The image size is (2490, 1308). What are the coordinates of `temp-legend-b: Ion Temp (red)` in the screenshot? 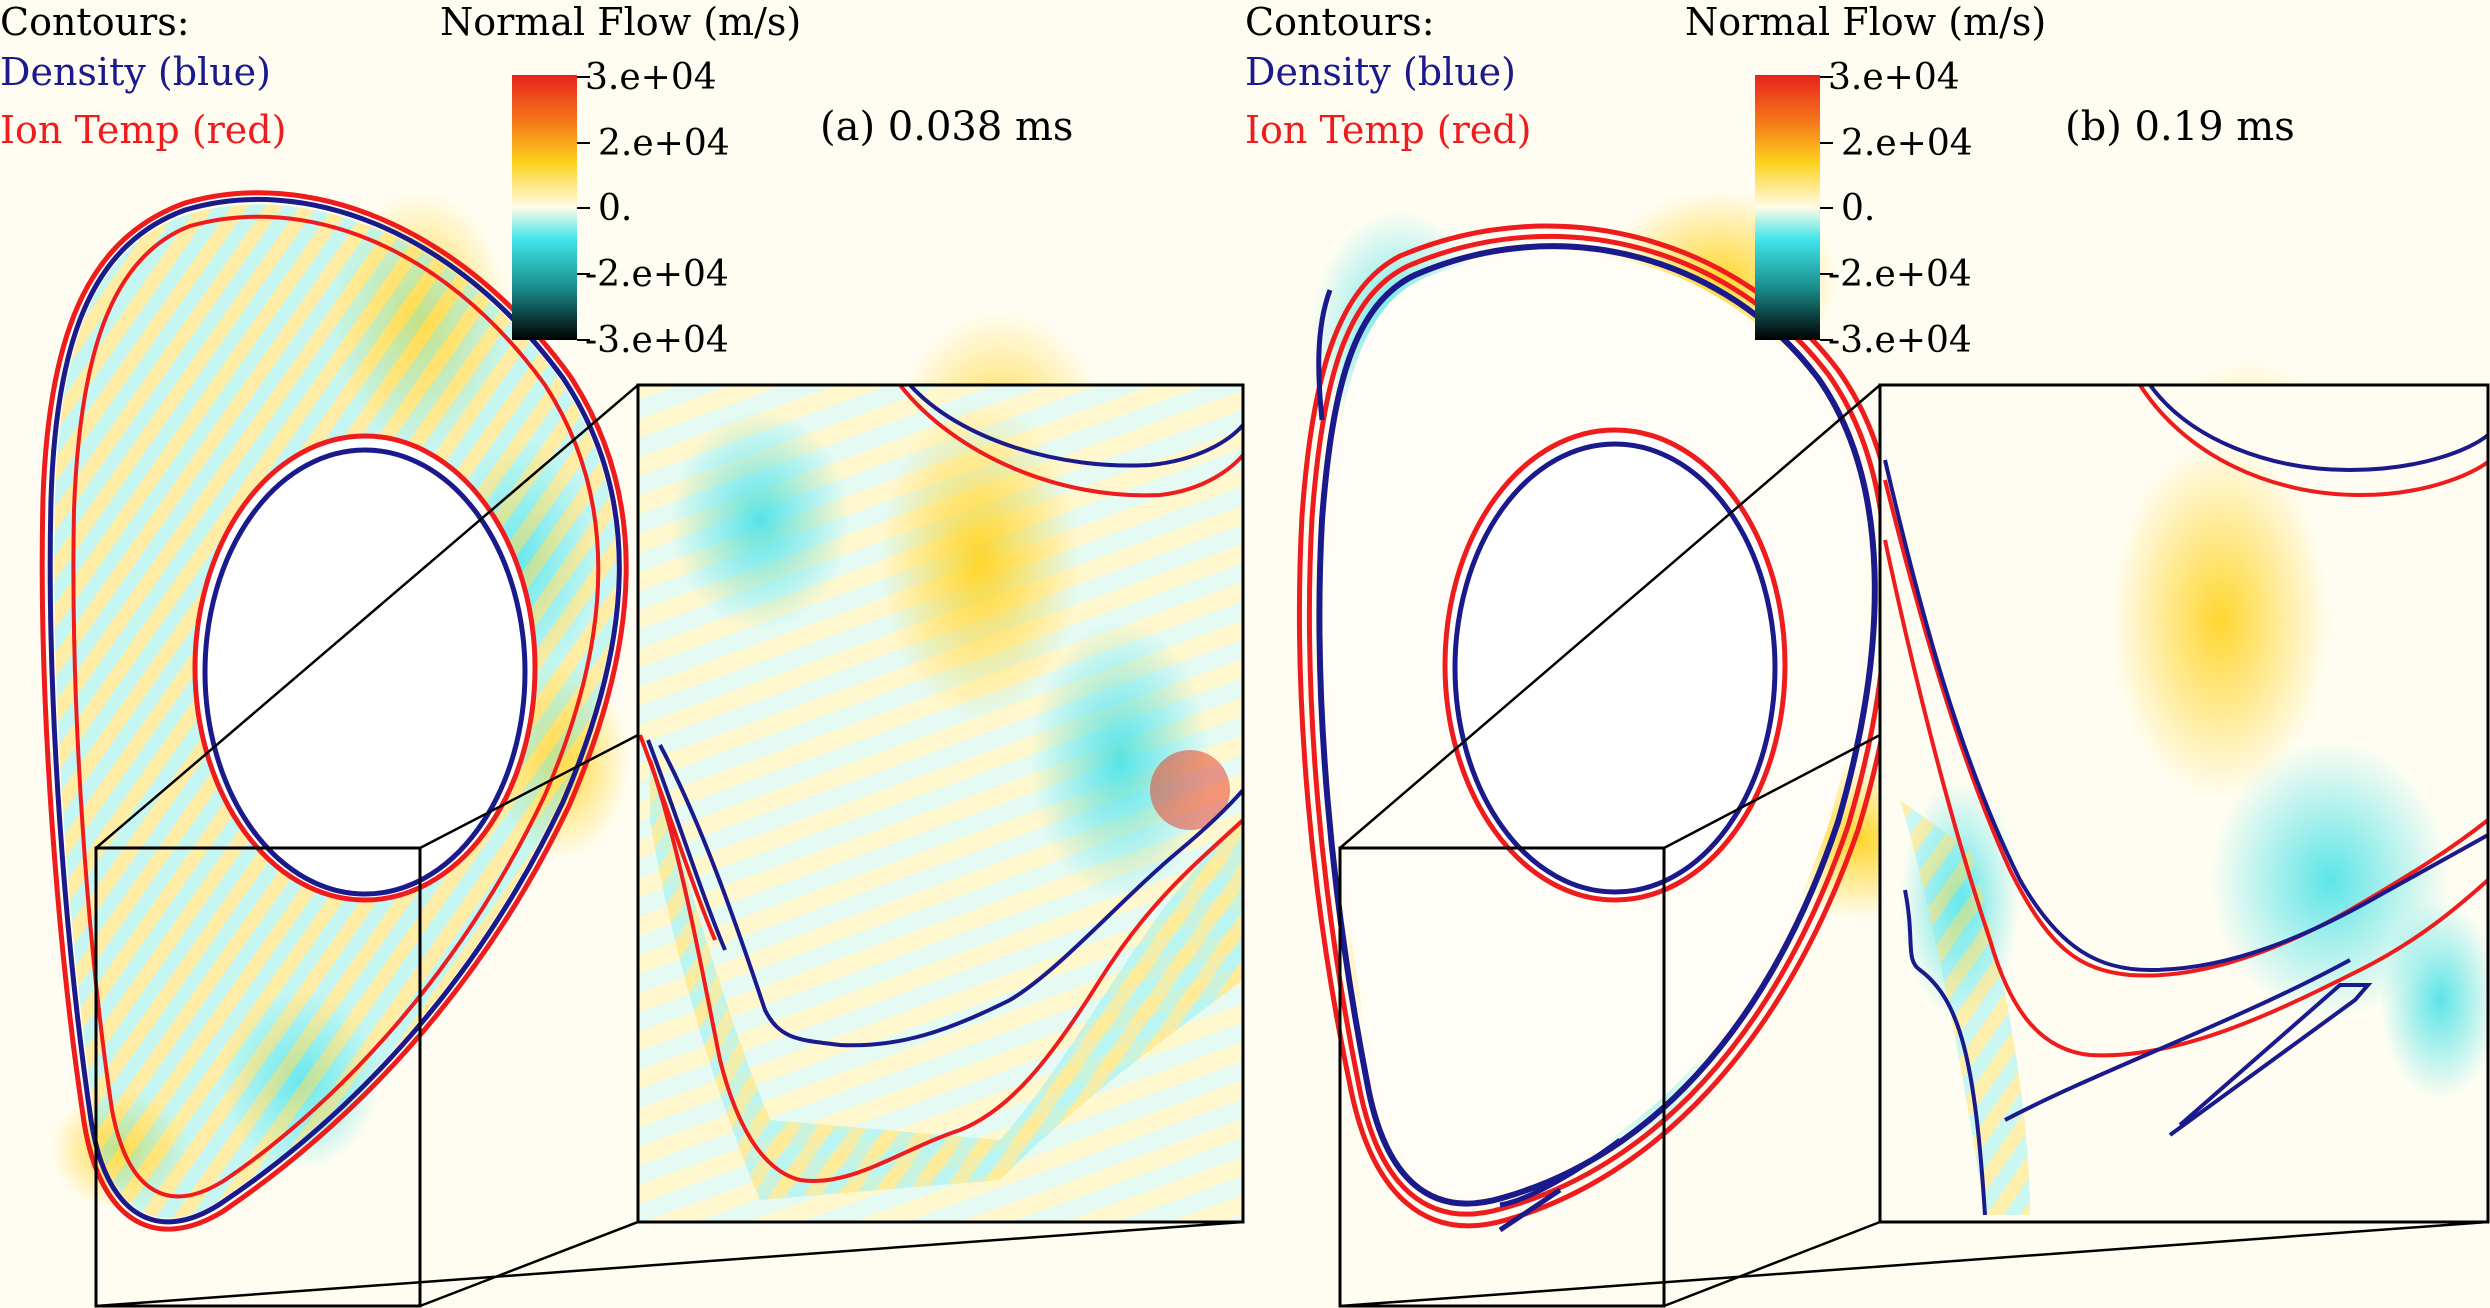 It's located at (1388, 130).